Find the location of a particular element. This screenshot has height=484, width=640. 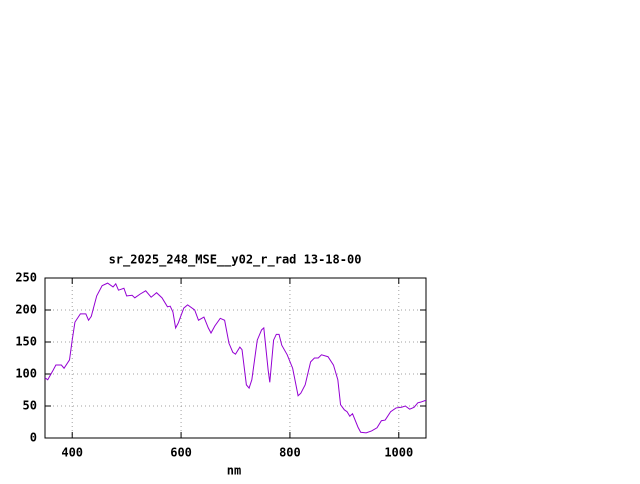

chart-title: sr_2025_248_MSE__y02_r_rad 13-18-00 is located at coordinates (235, 260).